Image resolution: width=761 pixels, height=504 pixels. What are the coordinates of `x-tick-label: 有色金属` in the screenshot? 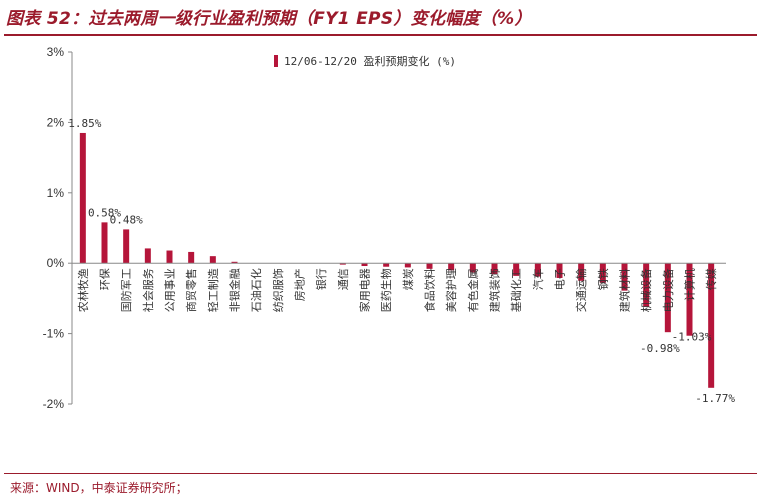 It's located at (473, 290).